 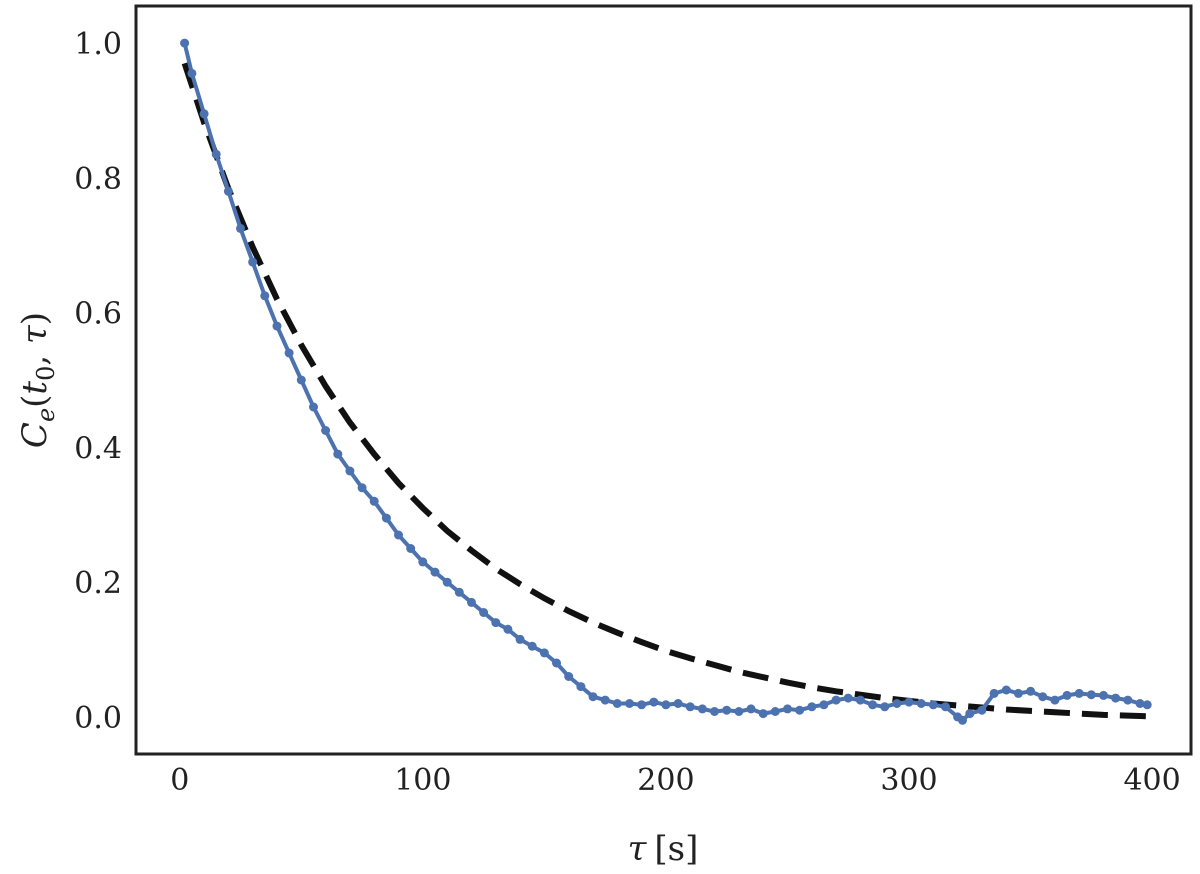 I want to click on x-axis-ticks: 0 100 200 300 400, so click(x=675, y=780).